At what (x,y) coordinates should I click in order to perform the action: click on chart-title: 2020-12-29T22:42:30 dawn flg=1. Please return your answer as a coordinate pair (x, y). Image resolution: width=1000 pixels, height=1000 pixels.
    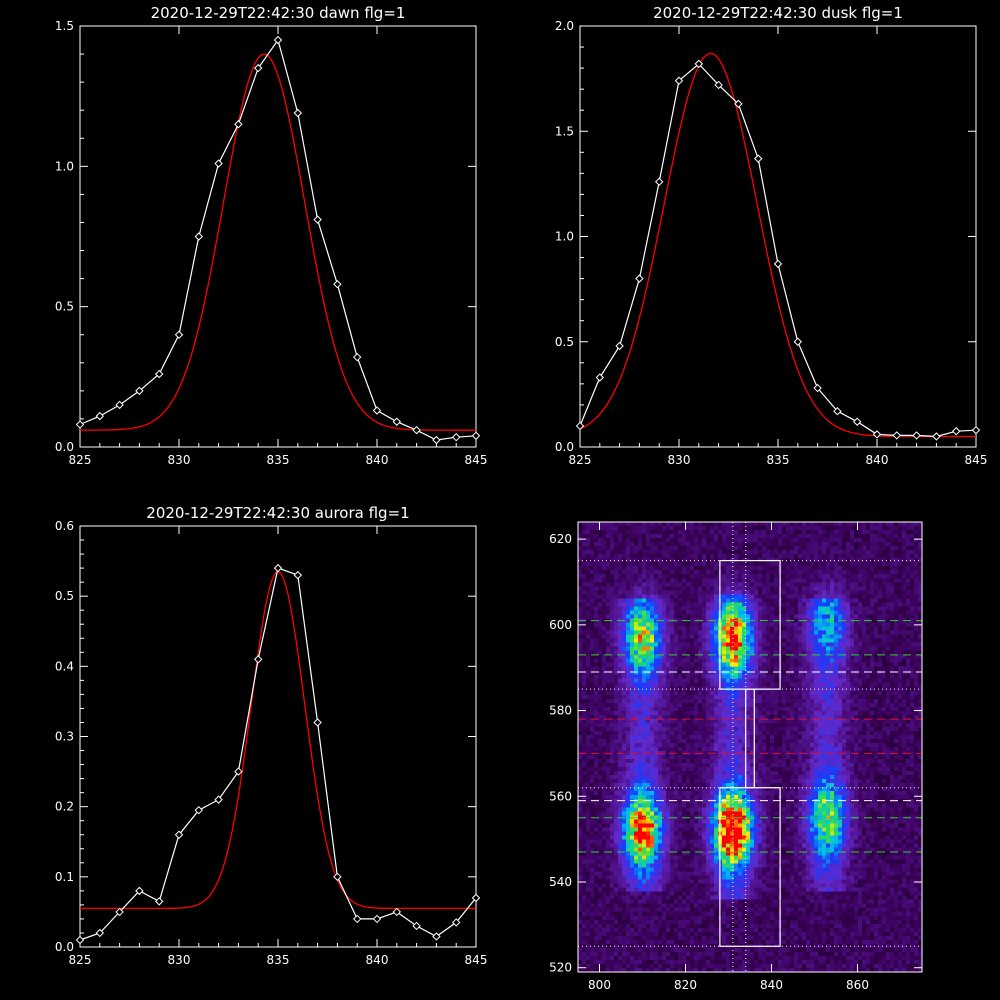
    Looking at the image, I should click on (278, 13).